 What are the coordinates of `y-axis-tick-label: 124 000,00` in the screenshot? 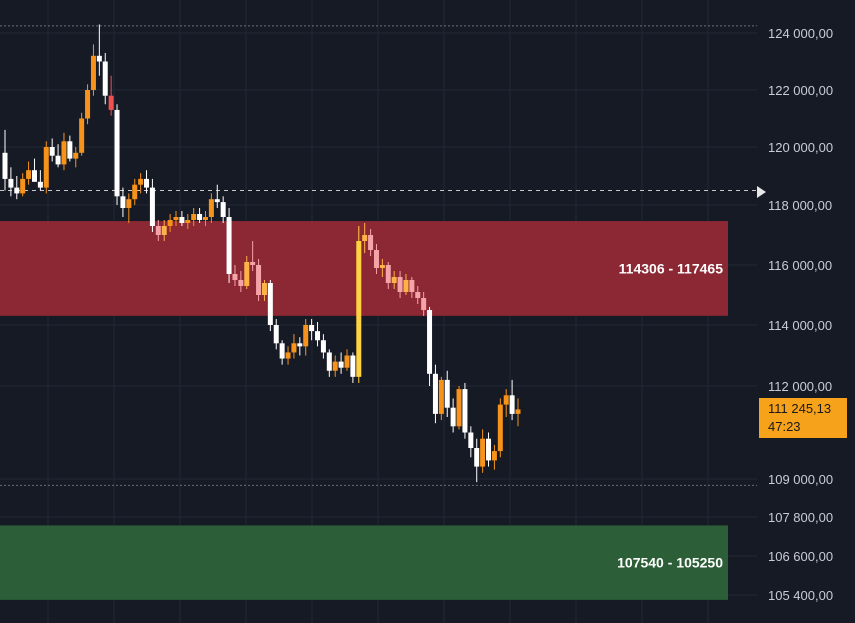 It's located at (800, 33).